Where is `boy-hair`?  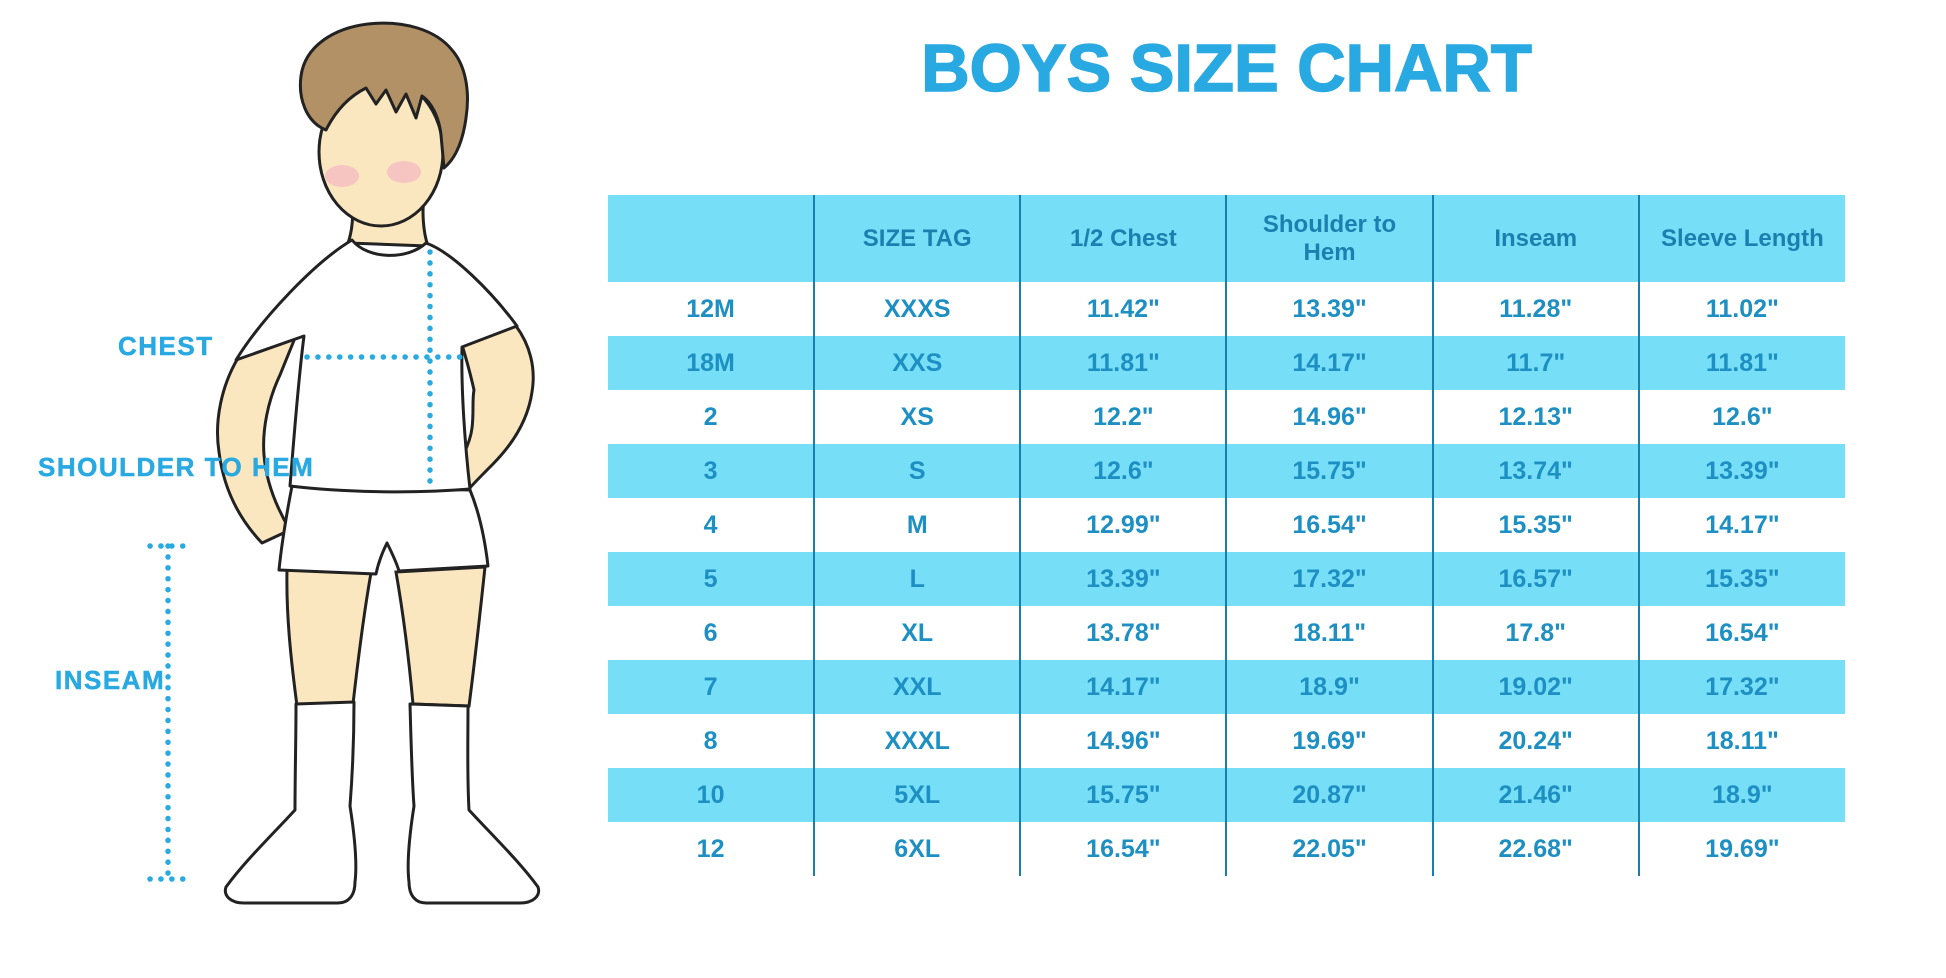
boy-hair is located at coordinates (383, 95).